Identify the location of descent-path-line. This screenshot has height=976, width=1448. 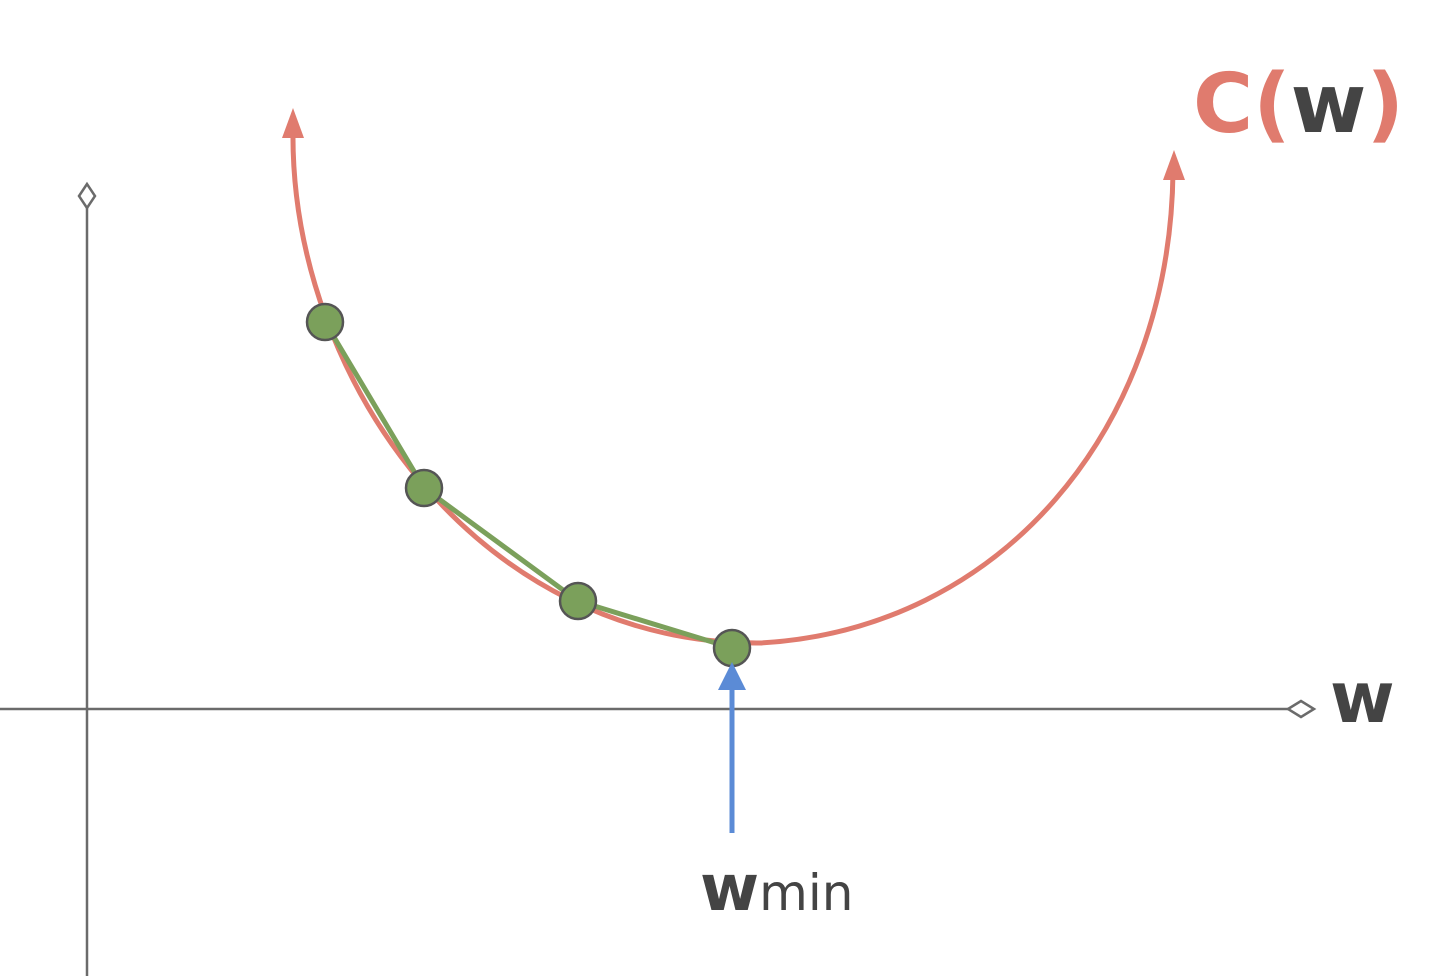
(528, 485).